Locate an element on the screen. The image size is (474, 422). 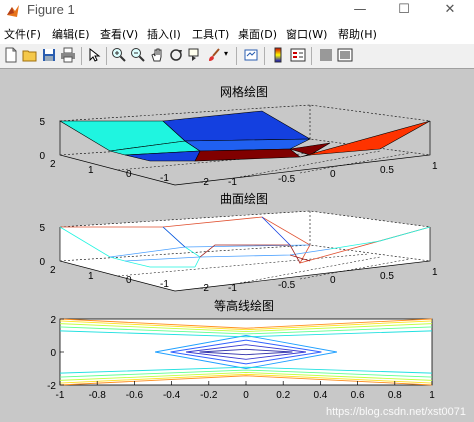
menu-window: 窗口(W) is located at coordinates (307, 34).